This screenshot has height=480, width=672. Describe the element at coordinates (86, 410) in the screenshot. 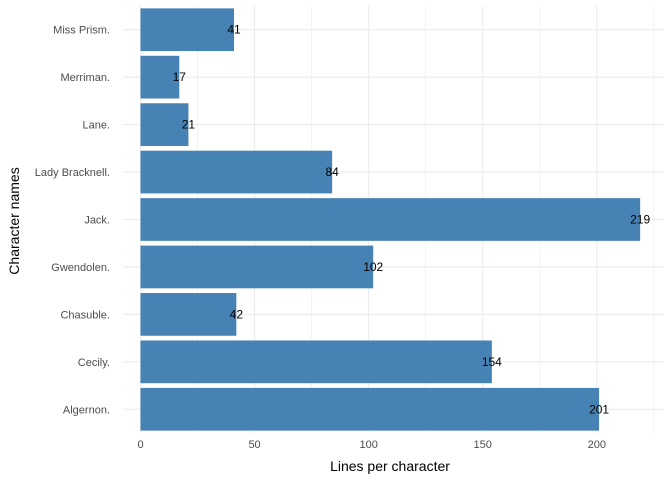

I see `category-tick-label: Algernon.` at that location.